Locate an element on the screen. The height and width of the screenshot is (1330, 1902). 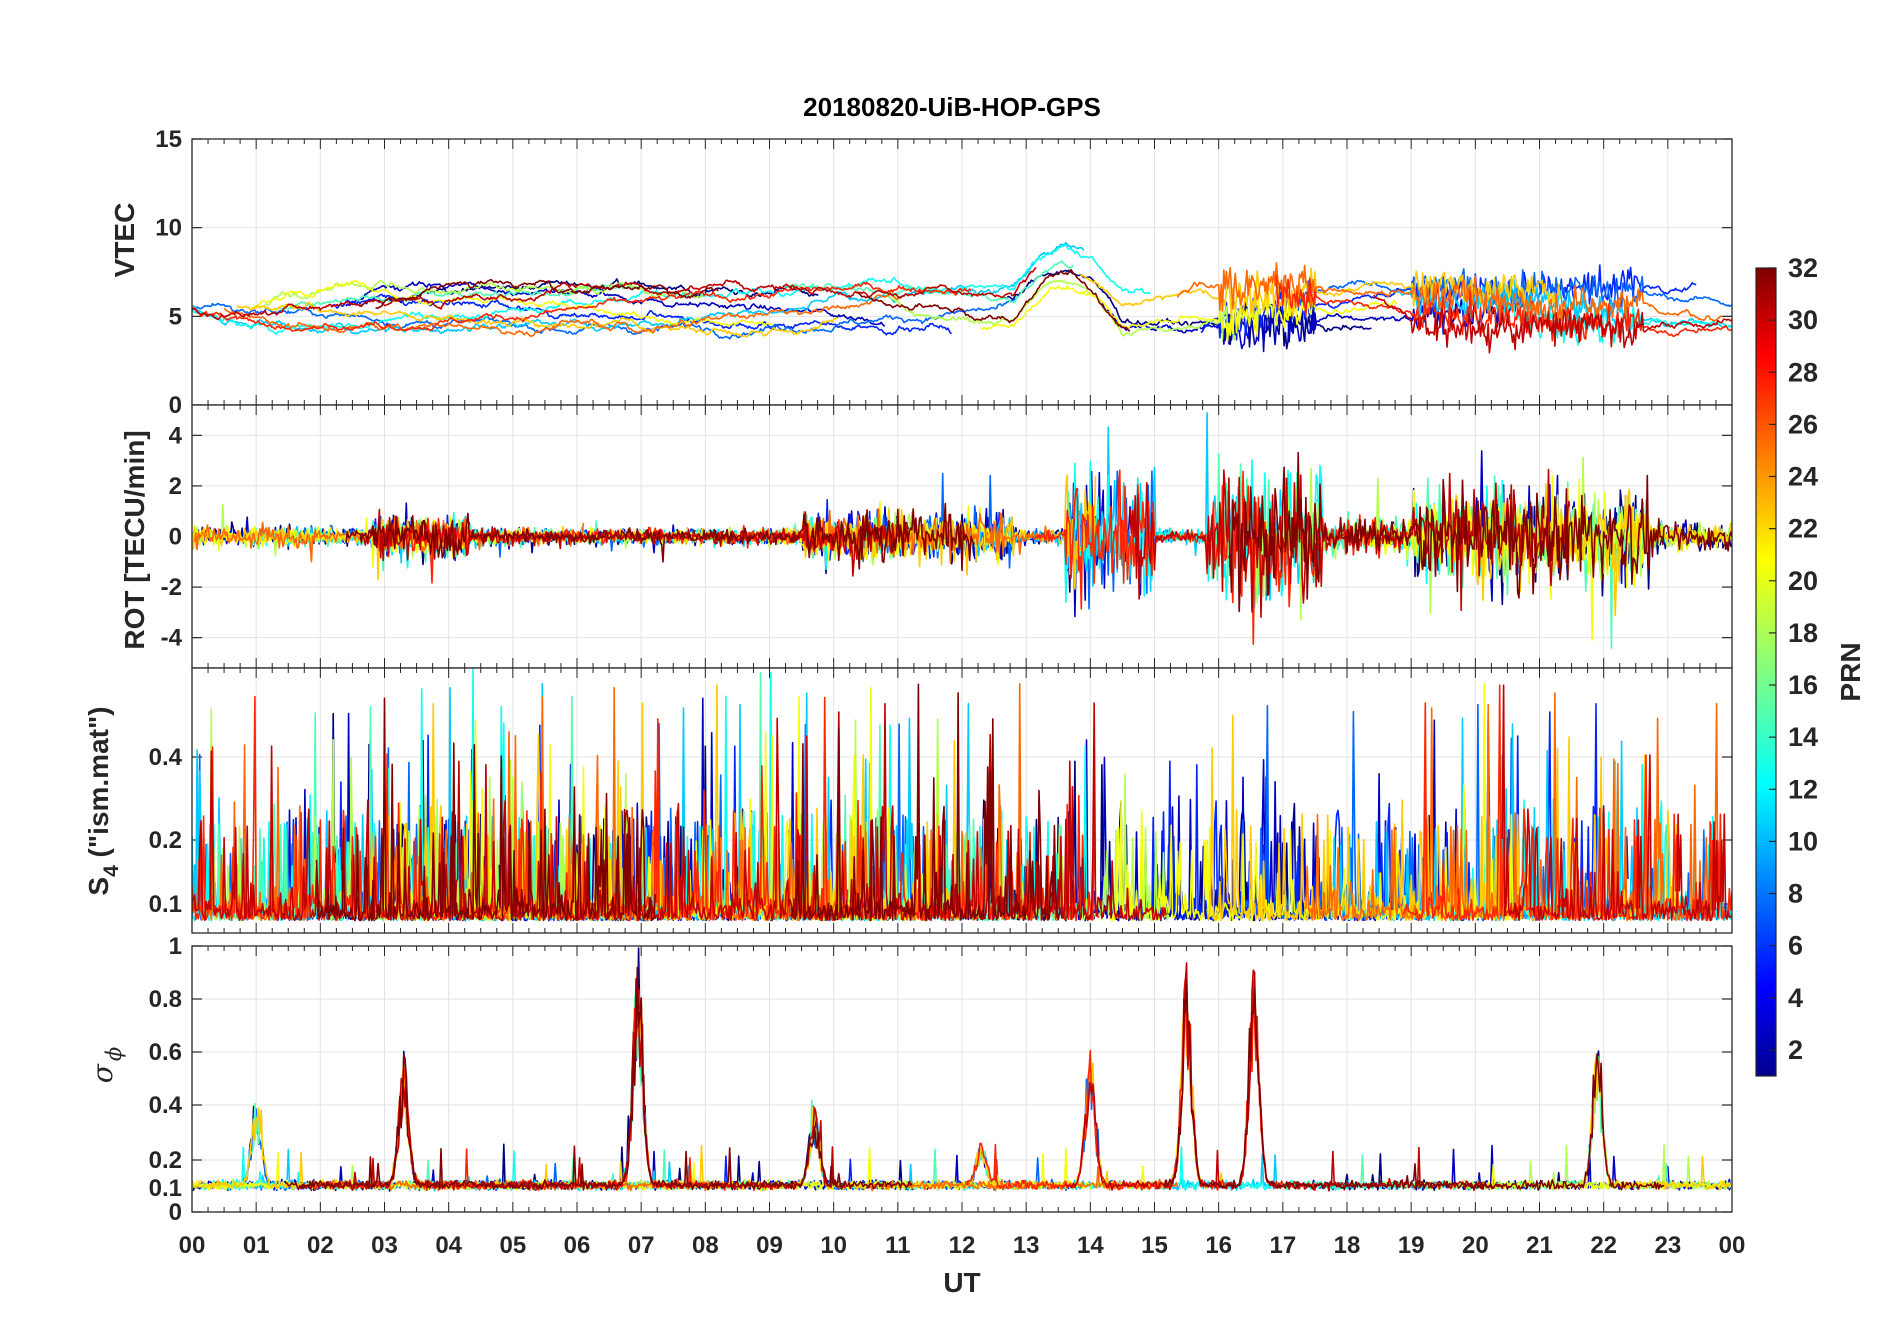
x-tick-label: 11 is located at coordinates (897, 1245).